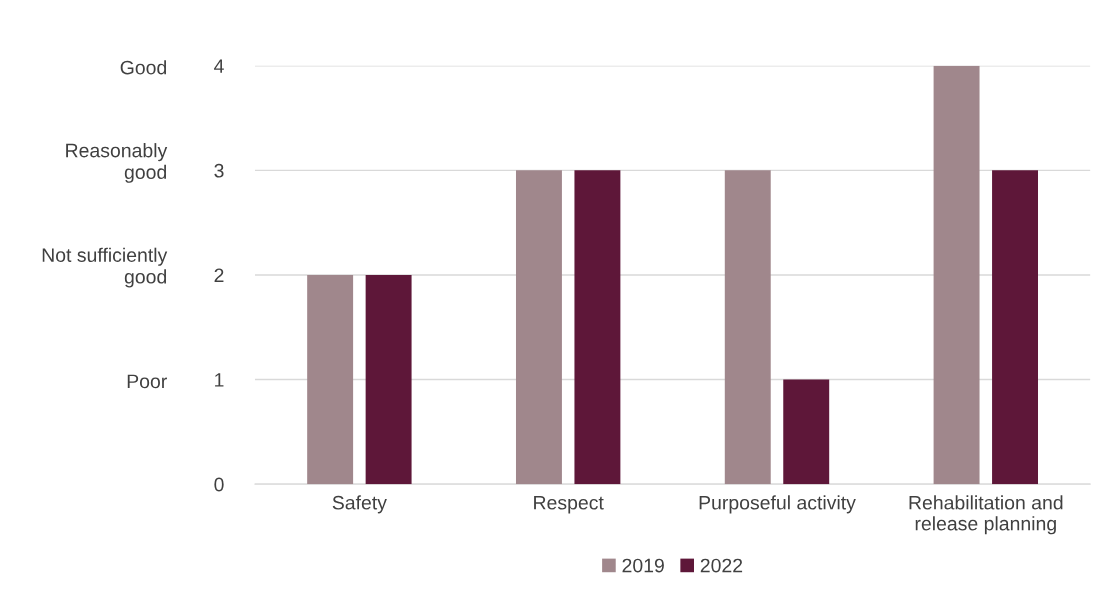 This screenshot has height=609, width=1099. I want to click on text: Not sufficiently good, so click(105, 267).